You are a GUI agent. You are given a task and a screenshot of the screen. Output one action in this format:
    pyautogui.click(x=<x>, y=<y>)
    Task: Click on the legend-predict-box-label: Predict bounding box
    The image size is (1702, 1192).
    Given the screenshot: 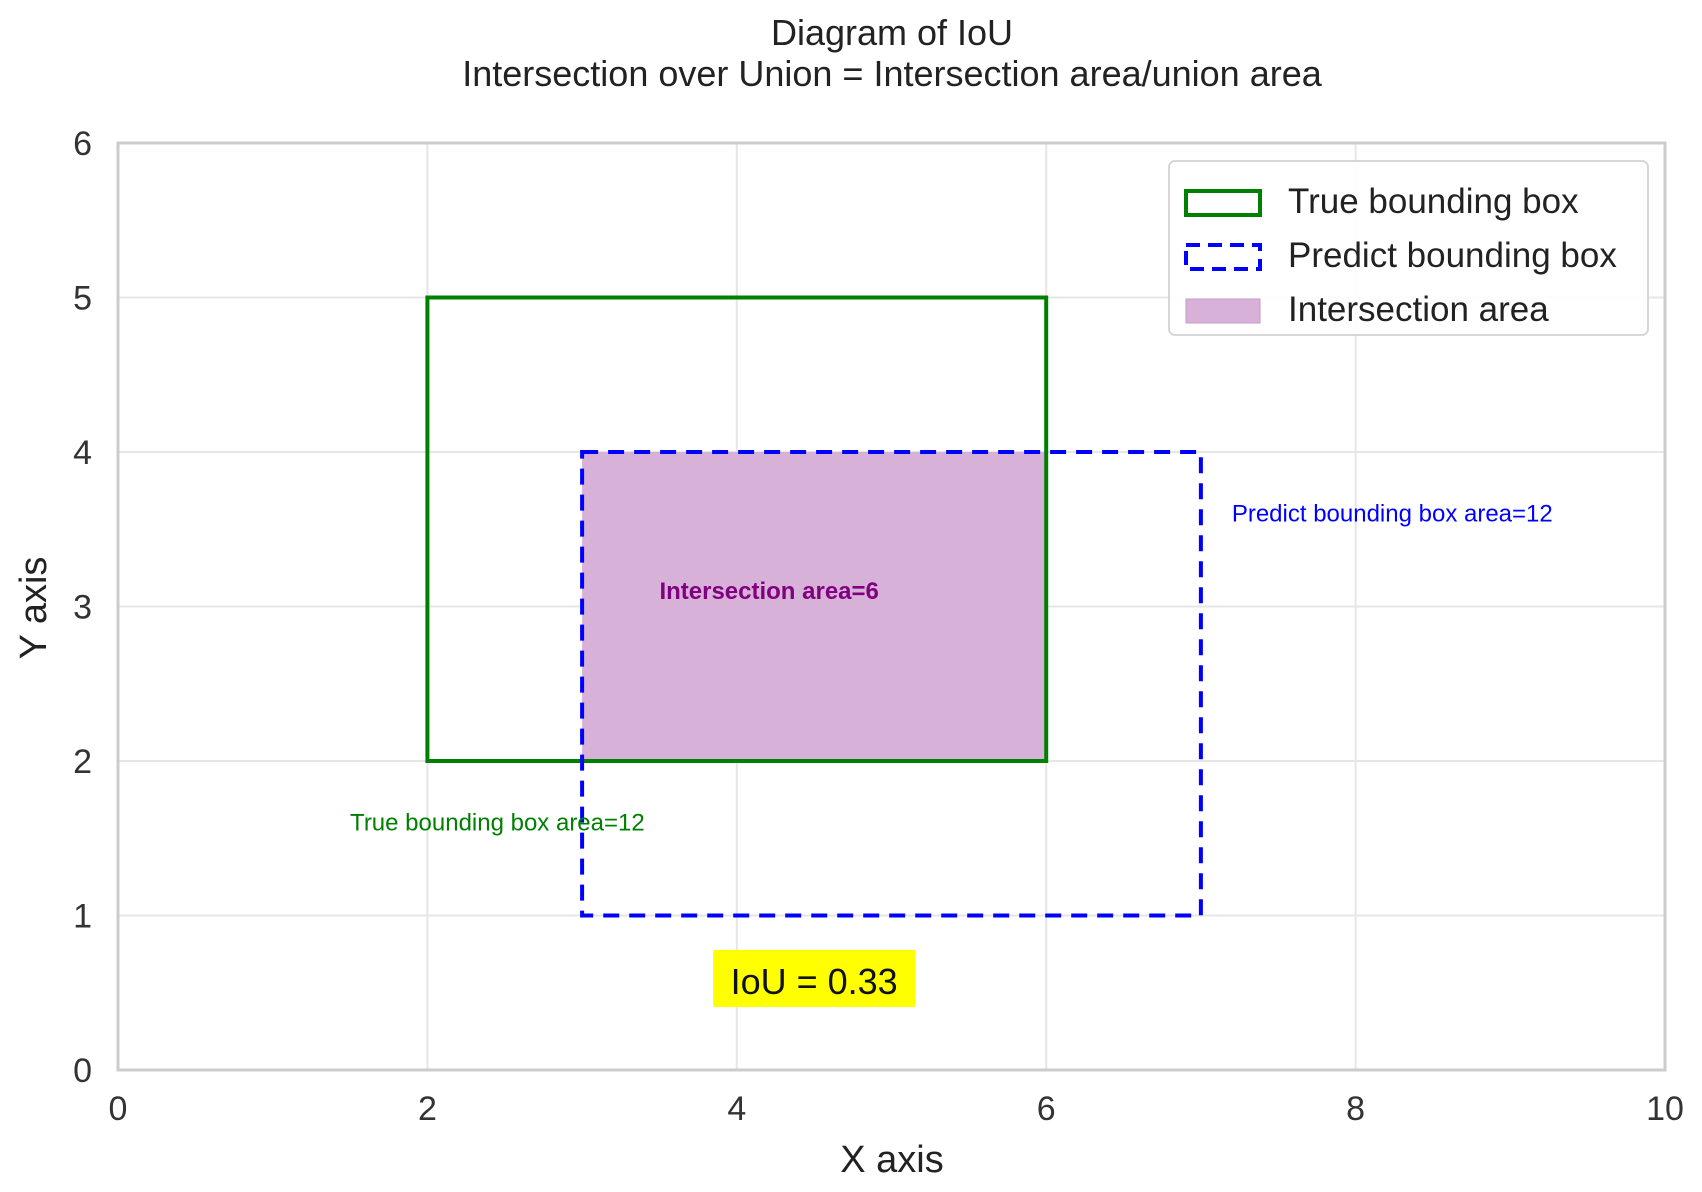 What is the action you would take?
    pyautogui.click(x=1452, y=255)
    